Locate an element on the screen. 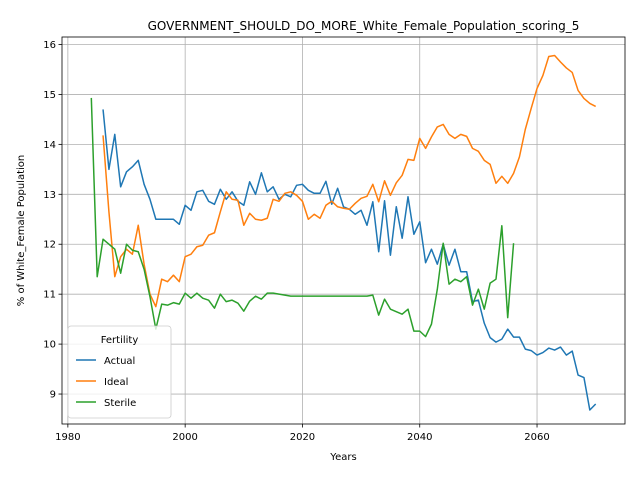  x-tick-label: 2060 is located at coordinates (536, 437).